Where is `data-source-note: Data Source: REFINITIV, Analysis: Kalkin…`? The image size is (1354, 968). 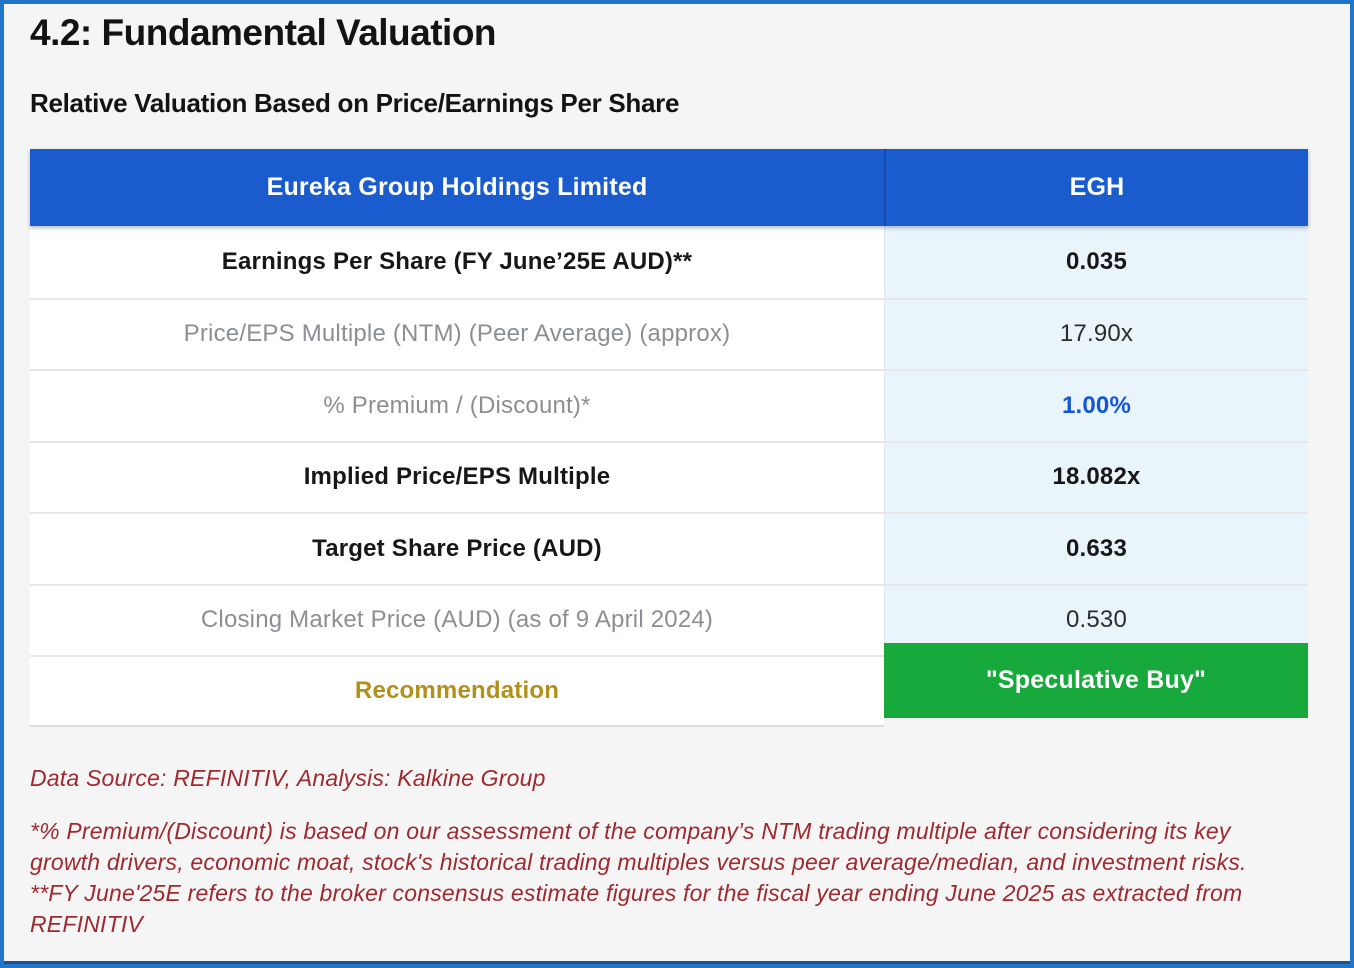 data-source-note: Data Source: REFINITIV, Analysis: Kalkin… is located at coordinates (288, 777).